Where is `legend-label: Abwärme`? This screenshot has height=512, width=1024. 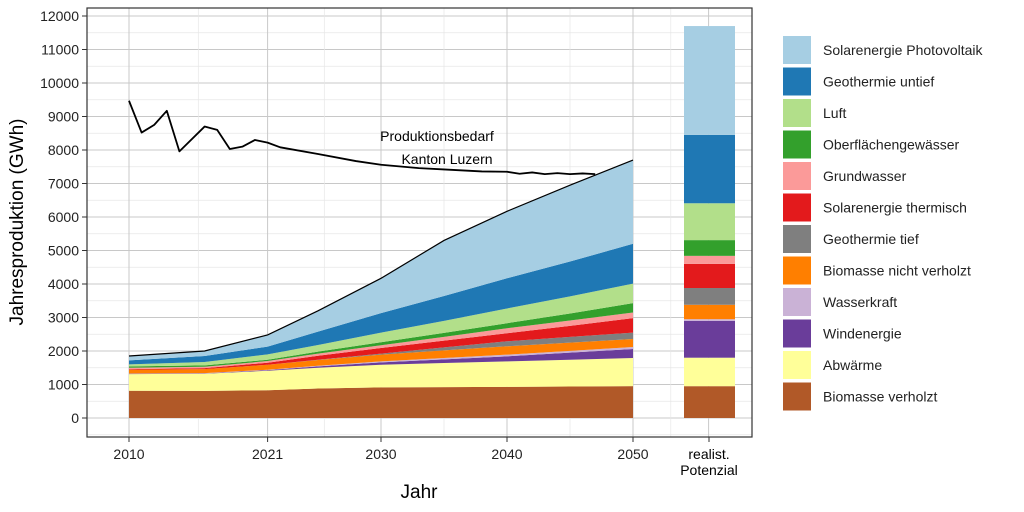
legend-label: Abwärme is located at coordinates (852, 365).